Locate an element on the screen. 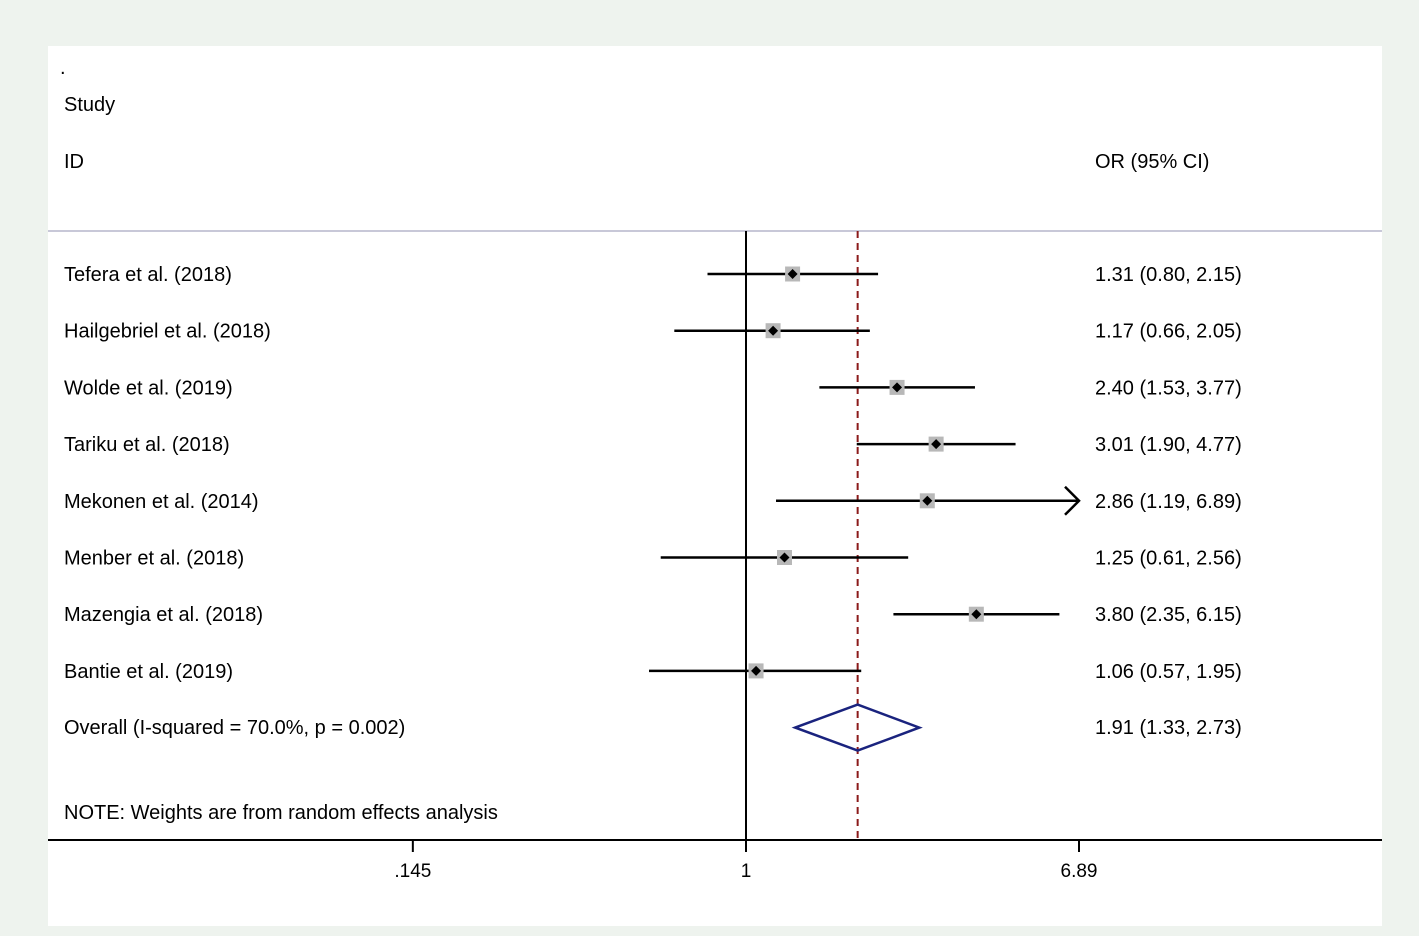 The image size is (1419, 936). study-ci-text-7: 1.06 (0.57, 1.95) is located at coordinates (1168, 672).